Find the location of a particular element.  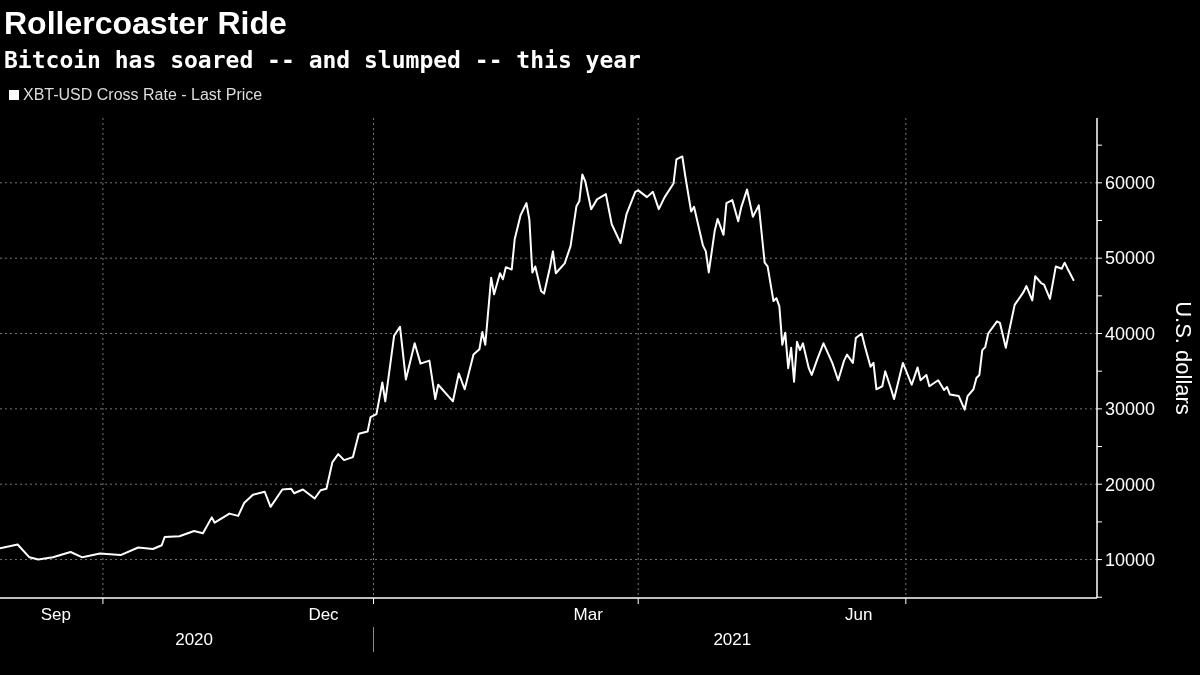

legend-label: XBT-USD Cross Rate - Last Price is located at coordinates (143, 94).